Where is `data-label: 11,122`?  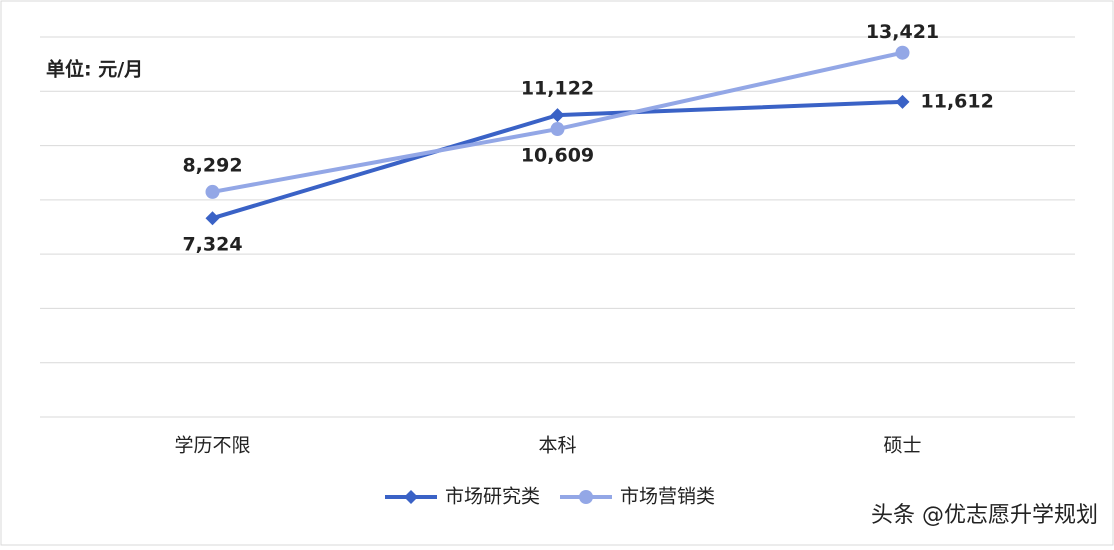 data-label: 11,122 is located at coordinates (557, 89).